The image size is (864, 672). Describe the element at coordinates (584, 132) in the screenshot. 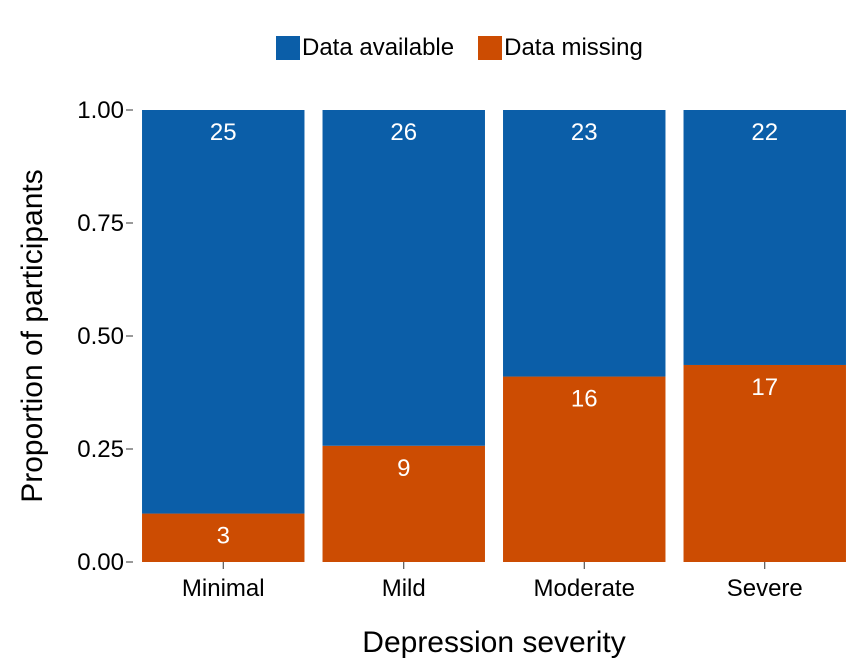

I see `data-label-moderate-available: 23` at that location.